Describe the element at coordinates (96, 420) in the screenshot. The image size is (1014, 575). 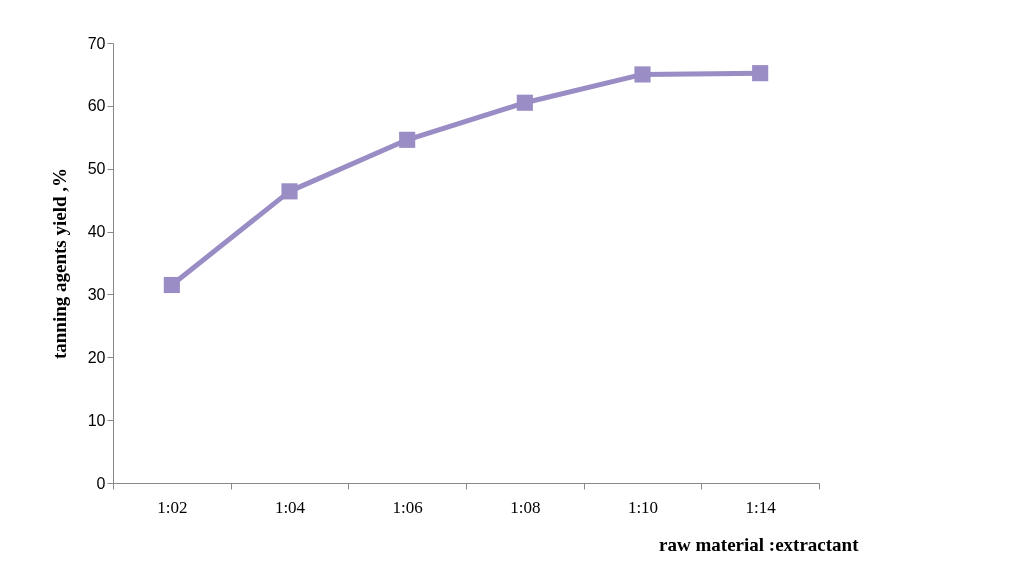
I see `y-tick-label: 10` at that location.